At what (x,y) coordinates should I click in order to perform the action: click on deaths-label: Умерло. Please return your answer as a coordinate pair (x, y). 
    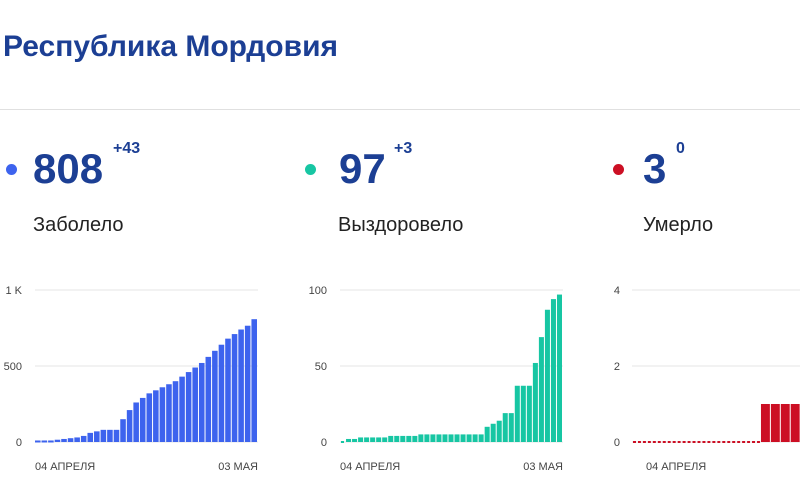
    Looking at the image, I should click on (678, 225).